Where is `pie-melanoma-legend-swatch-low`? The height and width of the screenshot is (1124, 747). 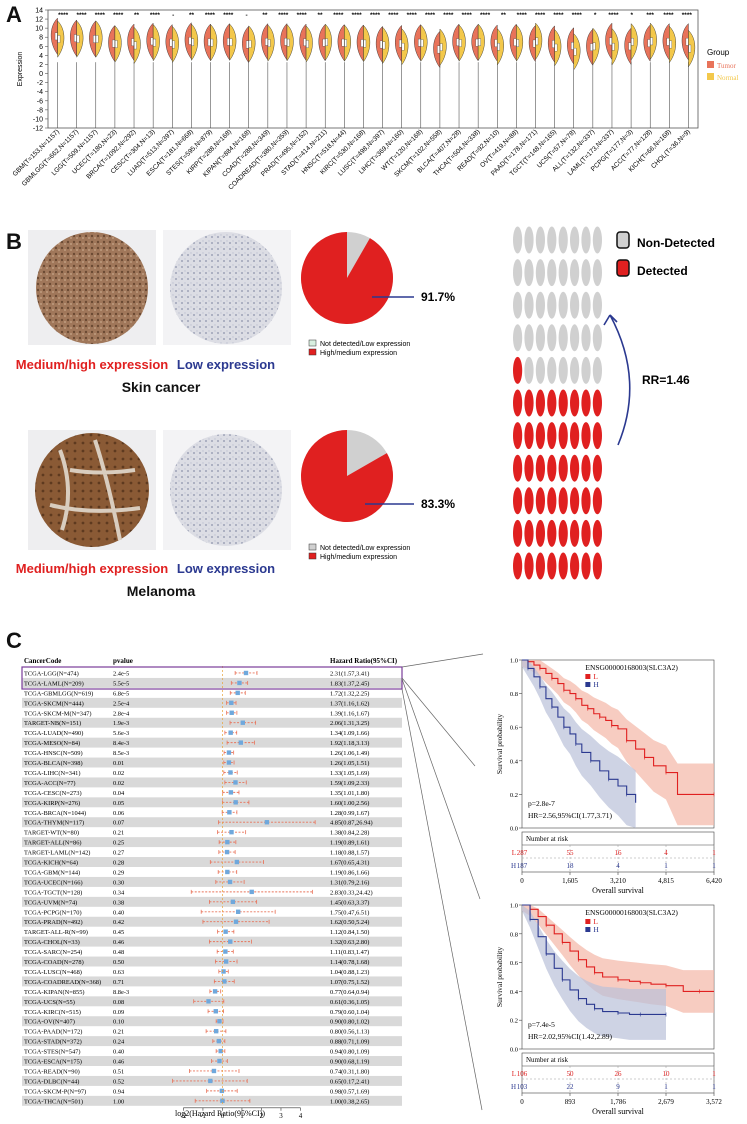 pie-melanoma-legend-swatch-low is located at coordinates (312, 547).